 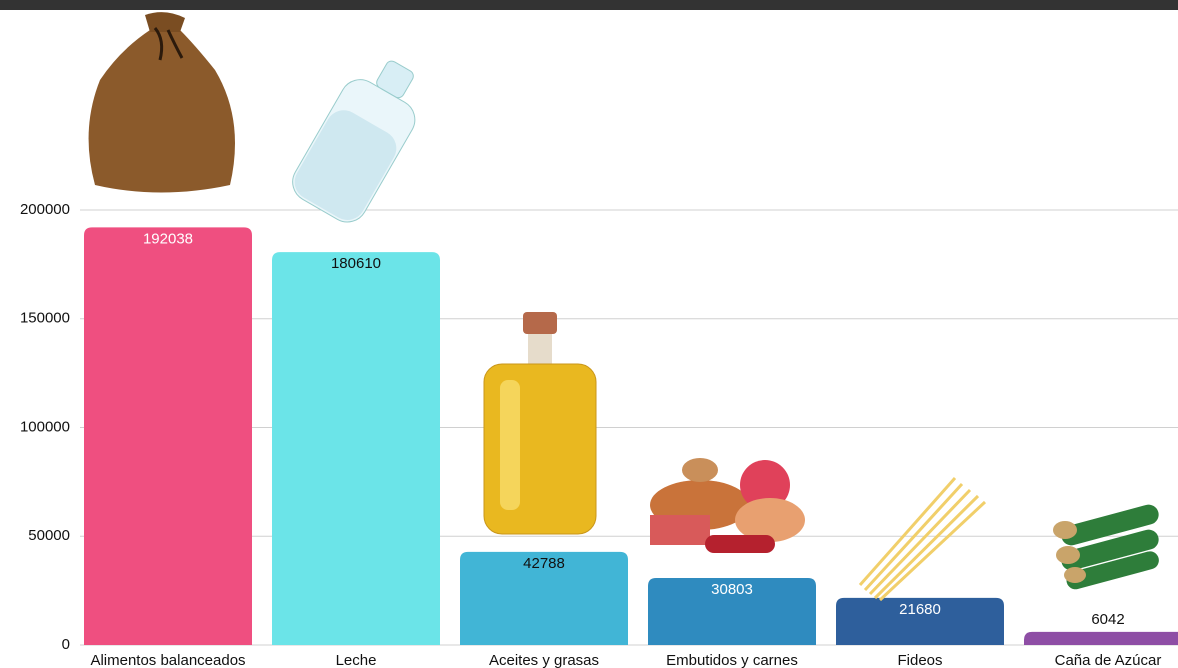 What do you see at coordinates (356, 263) in the screenshot?
I see `value-label: 180610` at bounding box center [356, 263].